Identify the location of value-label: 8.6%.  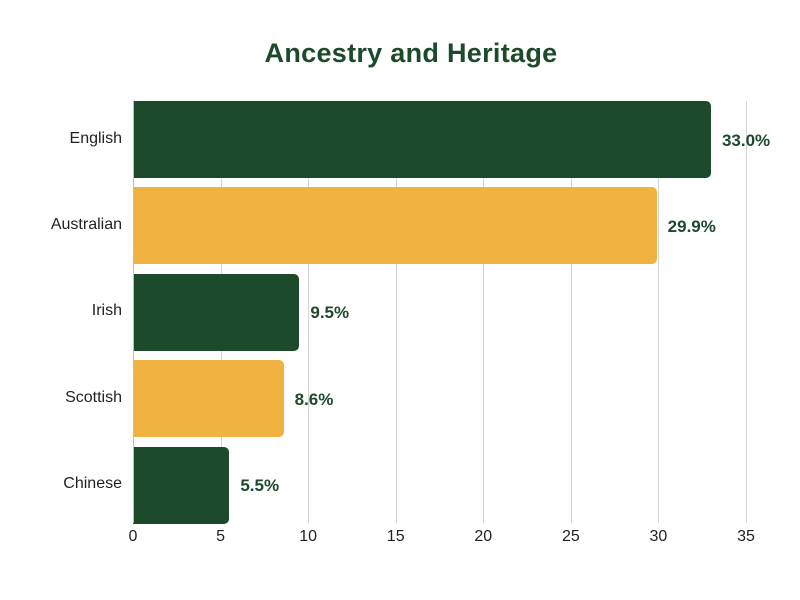
(314, 399).